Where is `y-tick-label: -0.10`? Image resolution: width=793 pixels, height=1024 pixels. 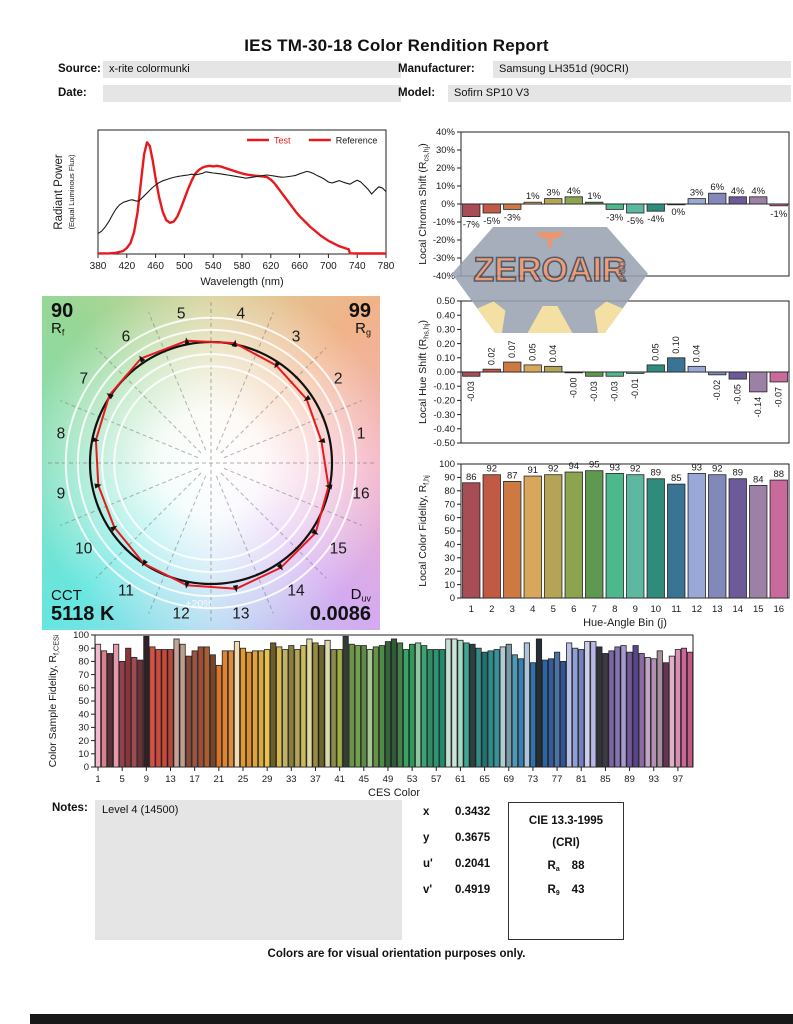 y-tick-label: -0.10 is located at coordinates (444, 386).